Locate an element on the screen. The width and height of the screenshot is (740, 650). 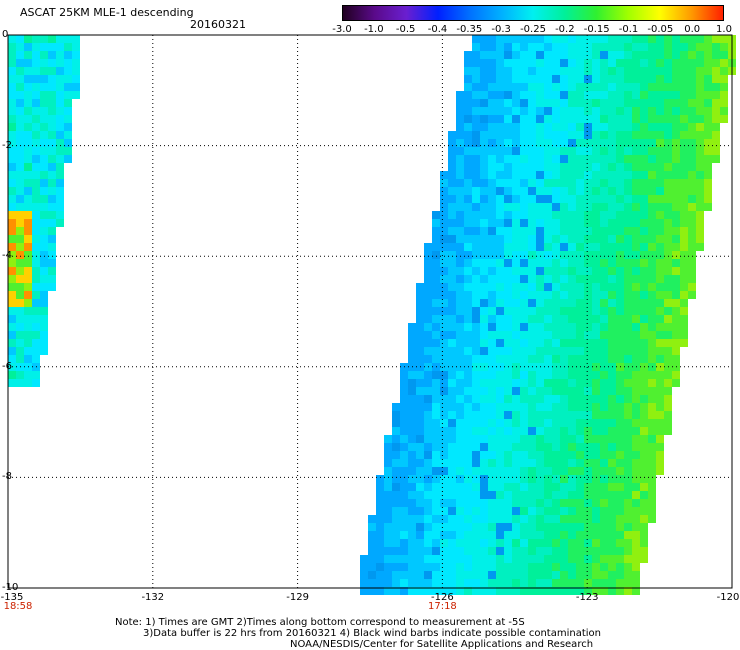
colorbar-tick-label: -0.4 is located at coordinates (437, 29).